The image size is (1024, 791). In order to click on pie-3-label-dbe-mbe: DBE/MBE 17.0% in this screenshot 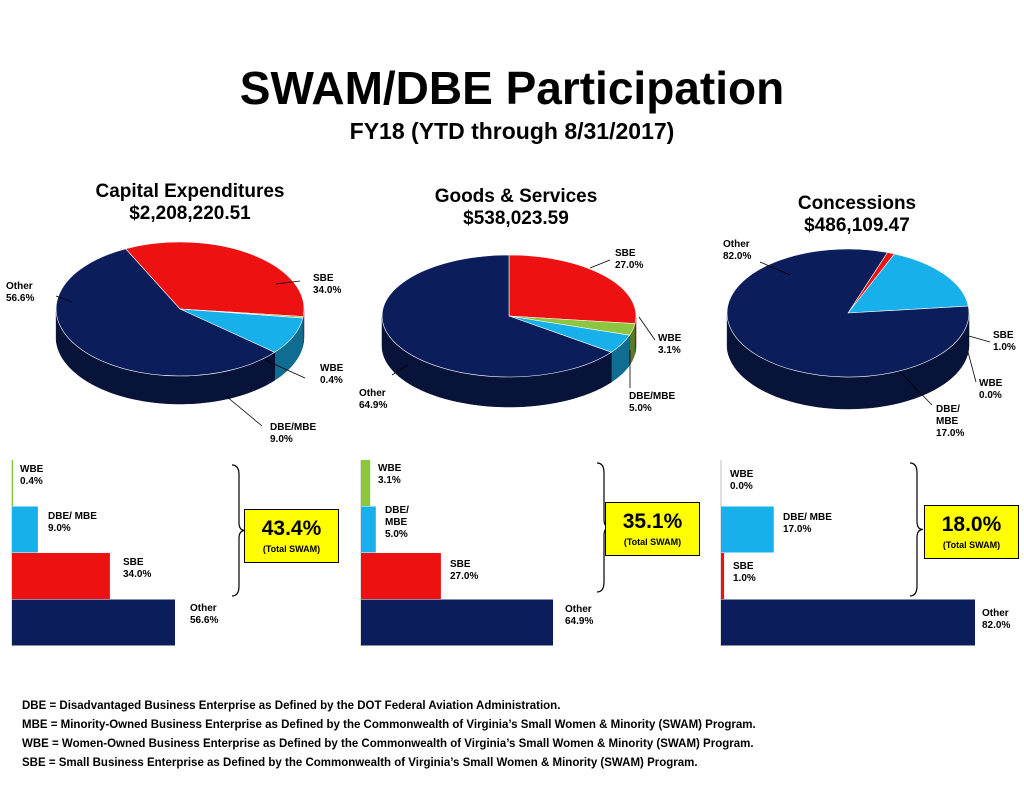, I will do `click(950, 421)`.